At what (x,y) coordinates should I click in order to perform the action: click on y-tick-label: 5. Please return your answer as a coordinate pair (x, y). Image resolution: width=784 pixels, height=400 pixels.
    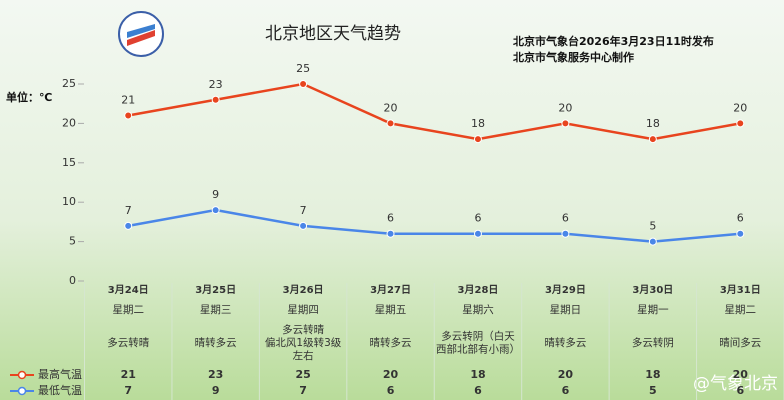
    Looking at the image, I should click on (72, 241).